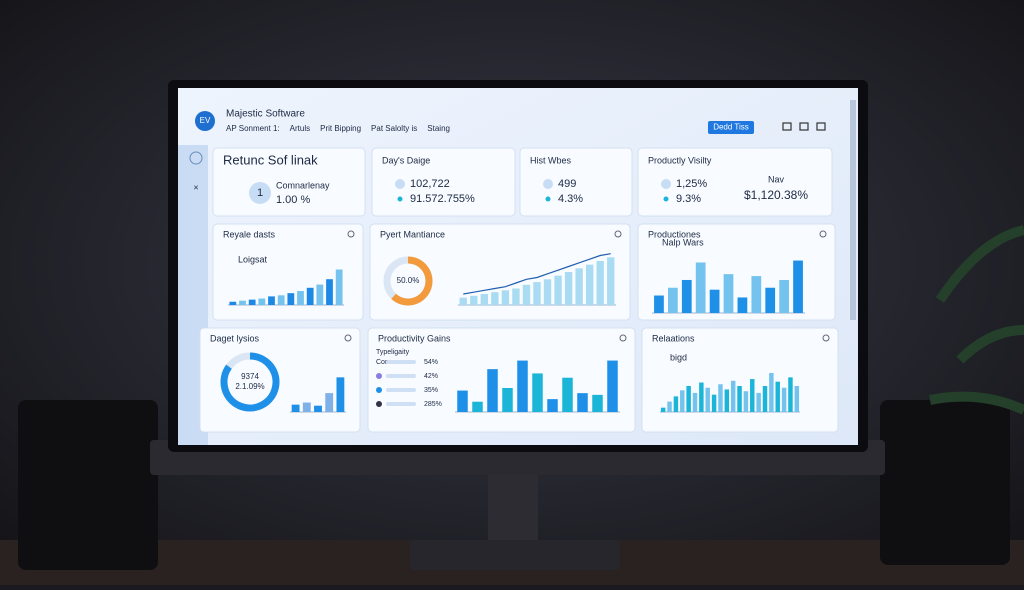 The width and height of the screenshot is (1024, 590). I want to click on donut-label: 9374, so click(250, 376).